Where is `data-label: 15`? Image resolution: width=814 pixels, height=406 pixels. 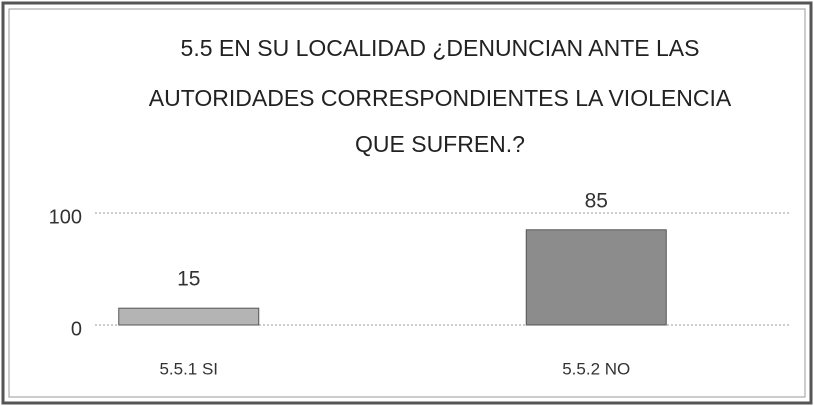
data-label: 15 is located at coordinates (188, 279).